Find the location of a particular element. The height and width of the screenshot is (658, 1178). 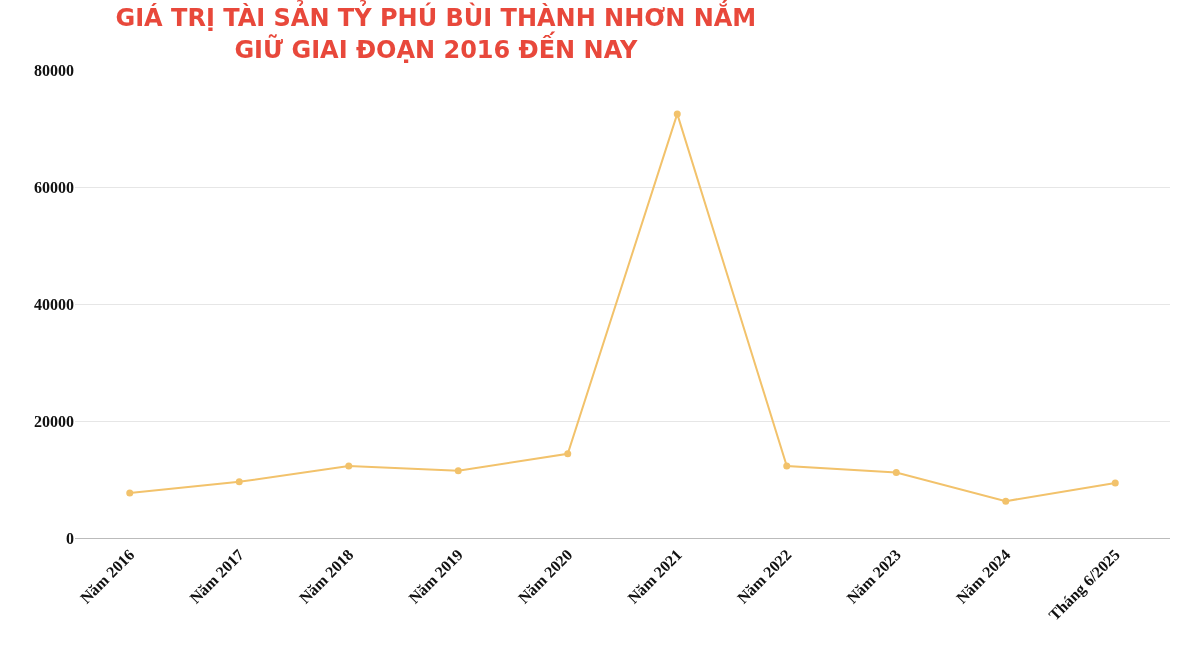

y-tick-label: 80000 is located at coordinates (54, 70).